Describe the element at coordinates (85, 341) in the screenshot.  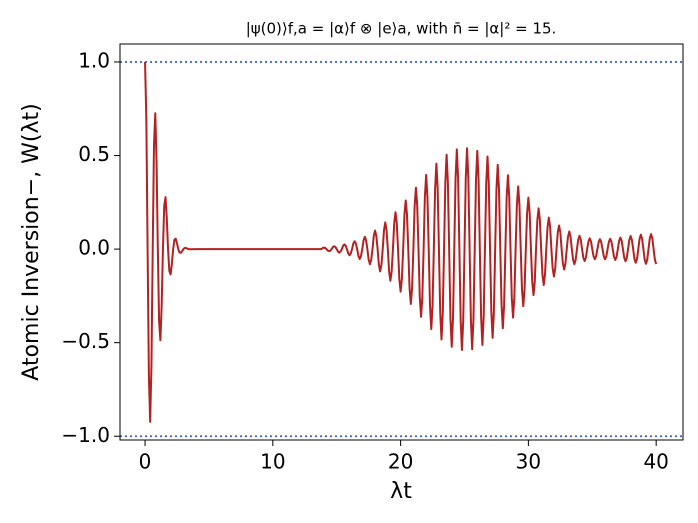
I see `y-tick-label: −0.5` at that location.